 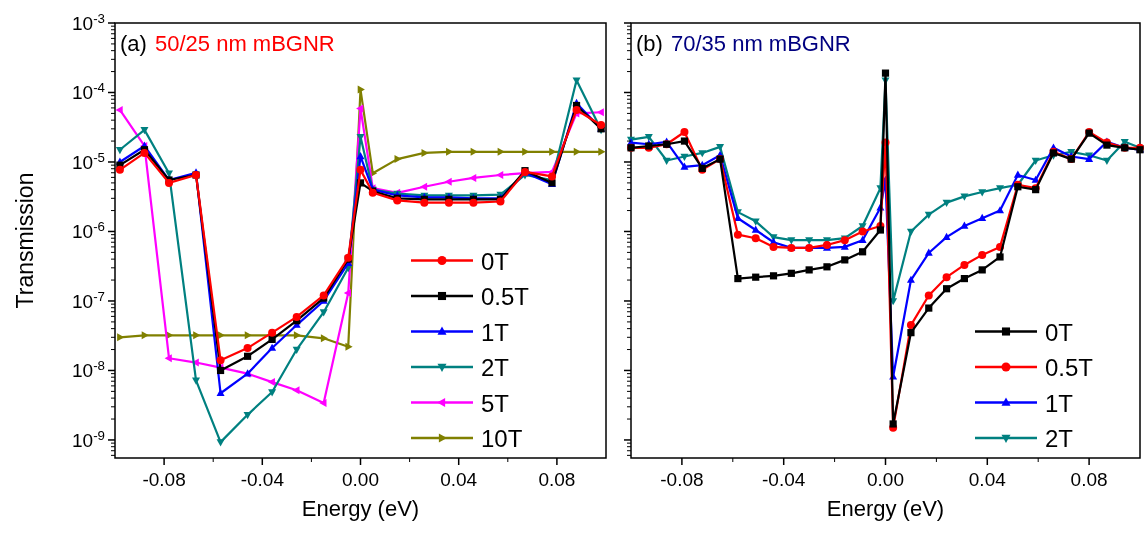 I want to click on legend-label: 10T, so click(x=502, y=438).